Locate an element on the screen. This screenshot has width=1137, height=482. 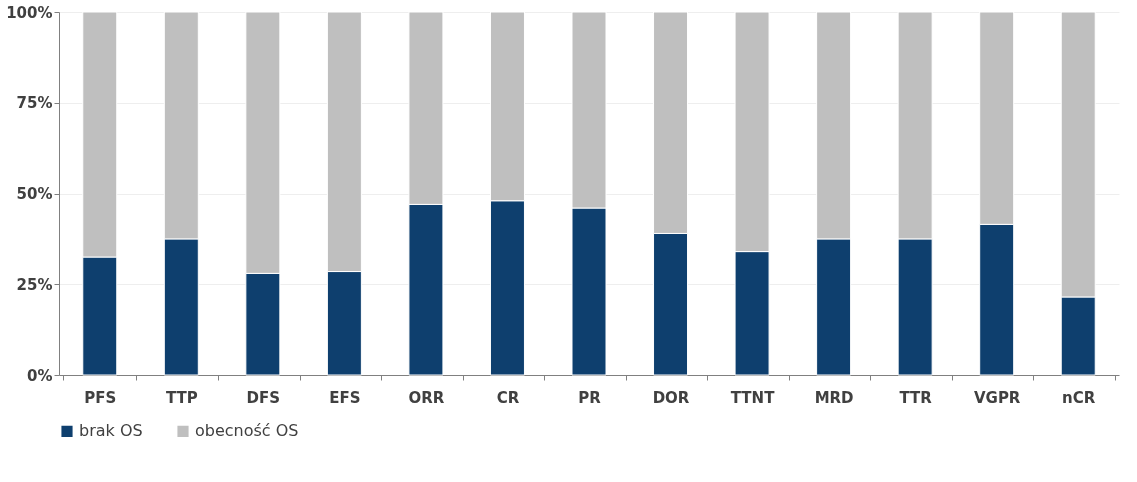
legend-label: obecność OS is located at coordinates (247, 431).